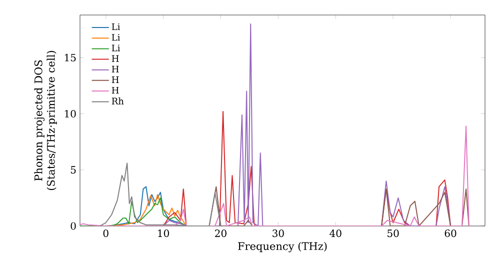  I want to click on x-tick-label: 0, so click(105, 234).